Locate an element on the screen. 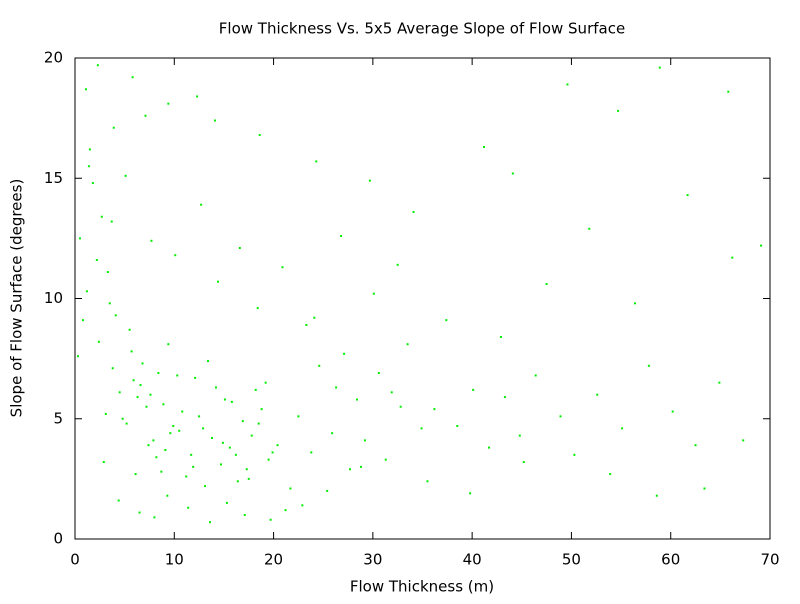 This screenshot has width=800, height=604. x-tick-label: 10 is located at coordinates (174, 560).